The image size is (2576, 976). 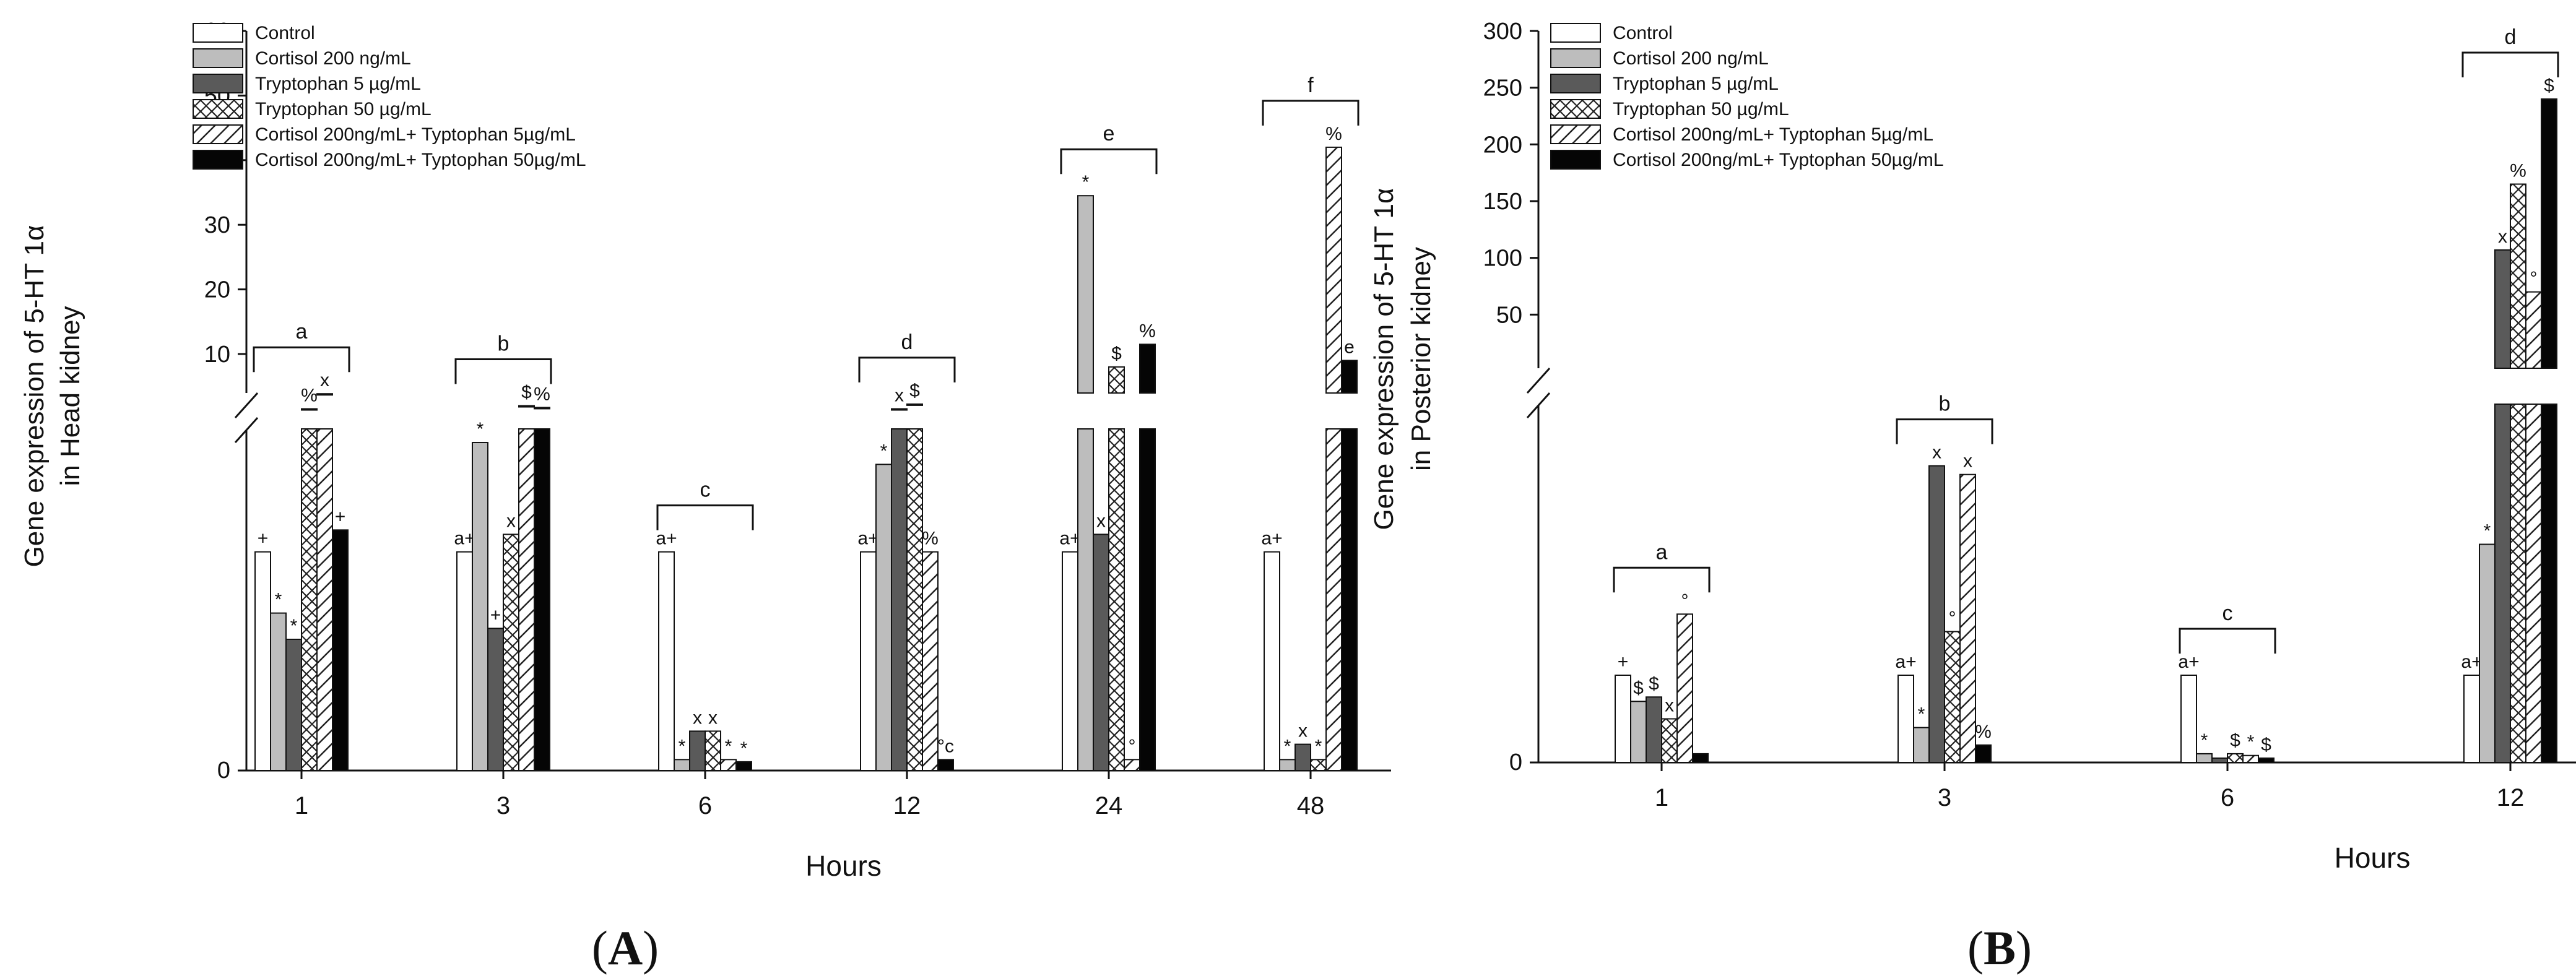 I want to click on y-axis-title: in Head kidney, so click(x=70, y=396).